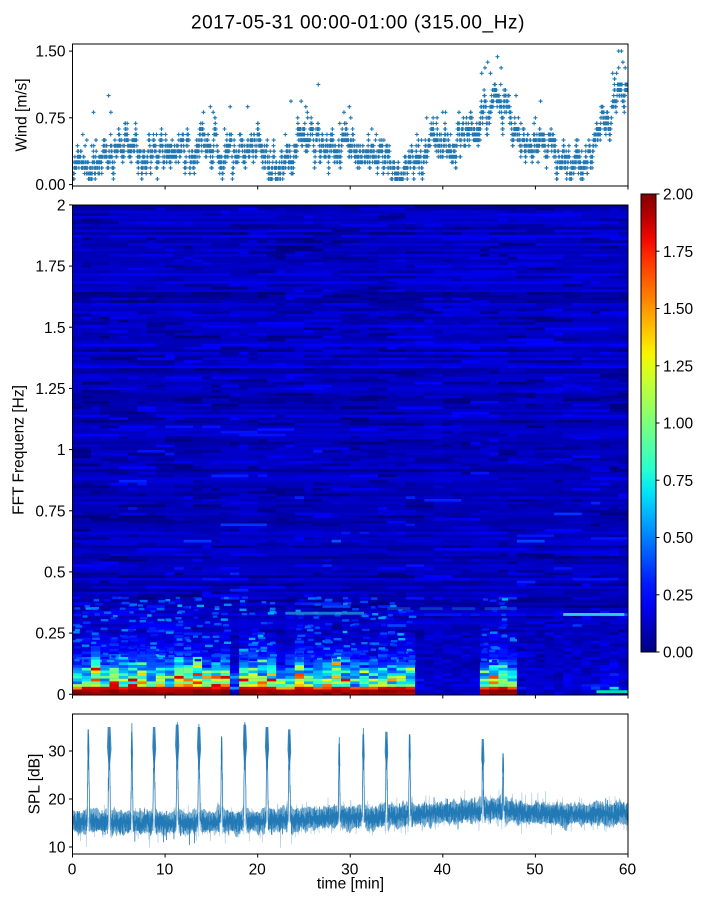 The height and width of the screenshot is (905, 720). I want to click on svg-text: 2, so click(61, 206).